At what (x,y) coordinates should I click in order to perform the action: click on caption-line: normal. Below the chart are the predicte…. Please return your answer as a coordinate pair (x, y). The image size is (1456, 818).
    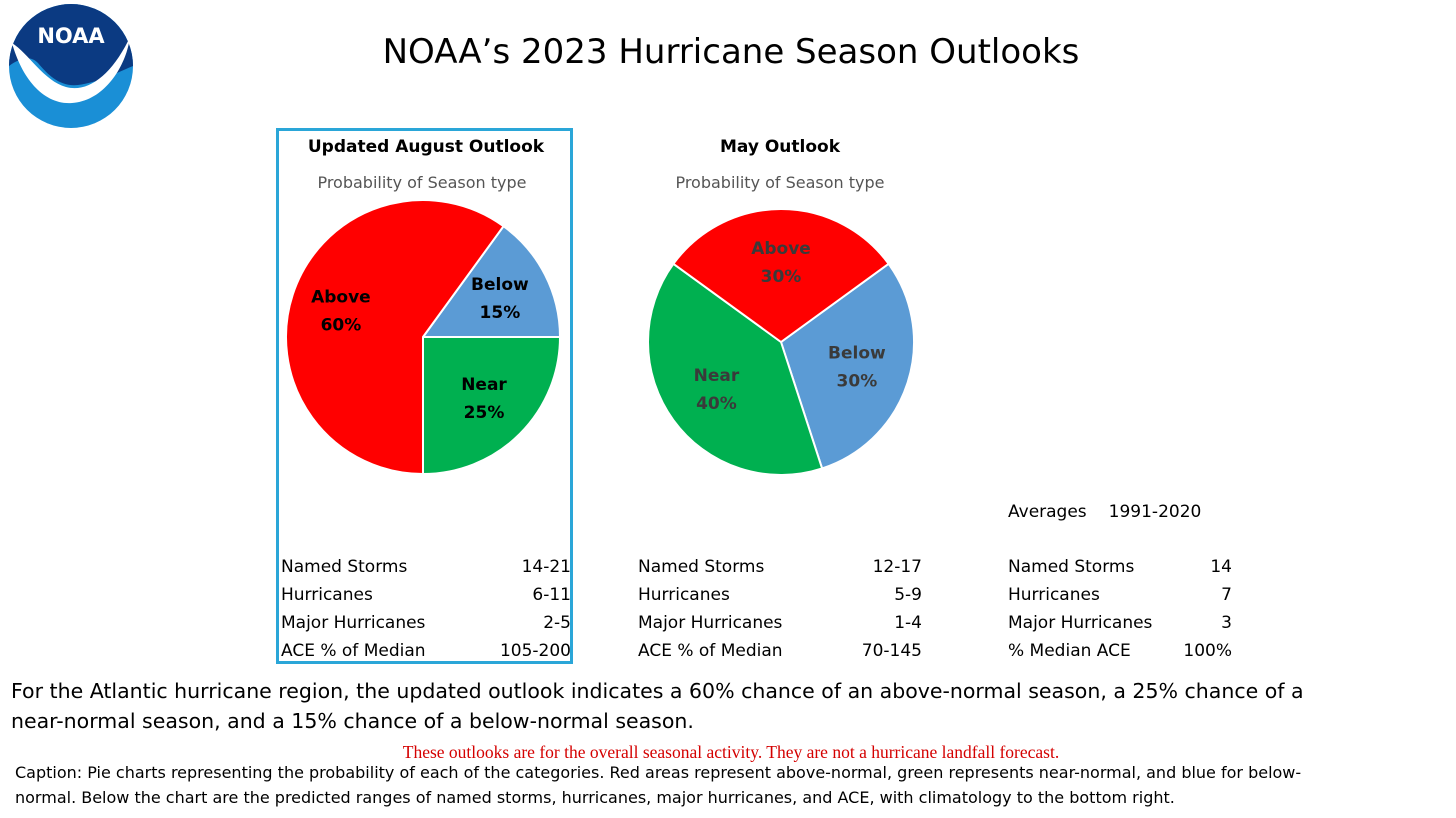
    Looking at the image, I should click on (595, 797).